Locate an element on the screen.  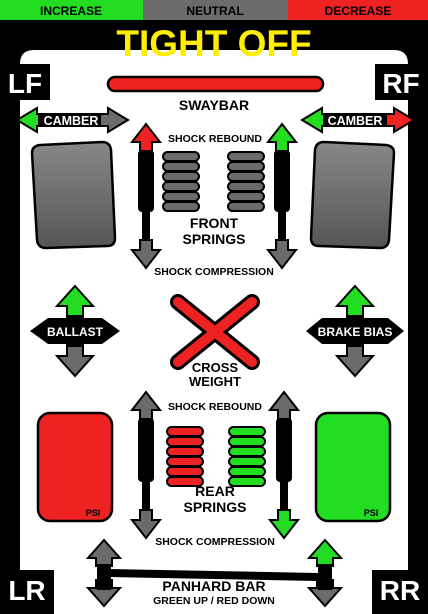
brake-bias-arrow-icon is located at coordinates (355, 331).